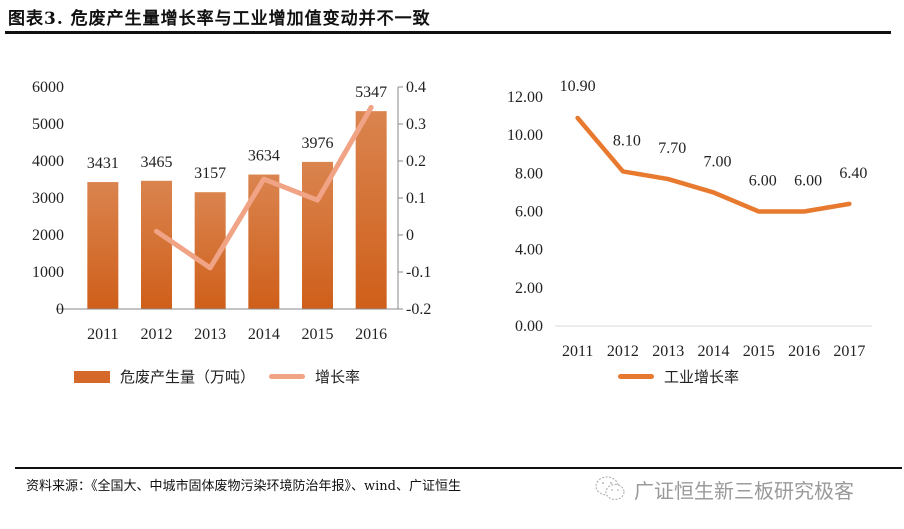  What do you see at coordinates (371, 92) in the screenshot?
I see `bar-data-label: 5347` at bounding box center [371, 92].